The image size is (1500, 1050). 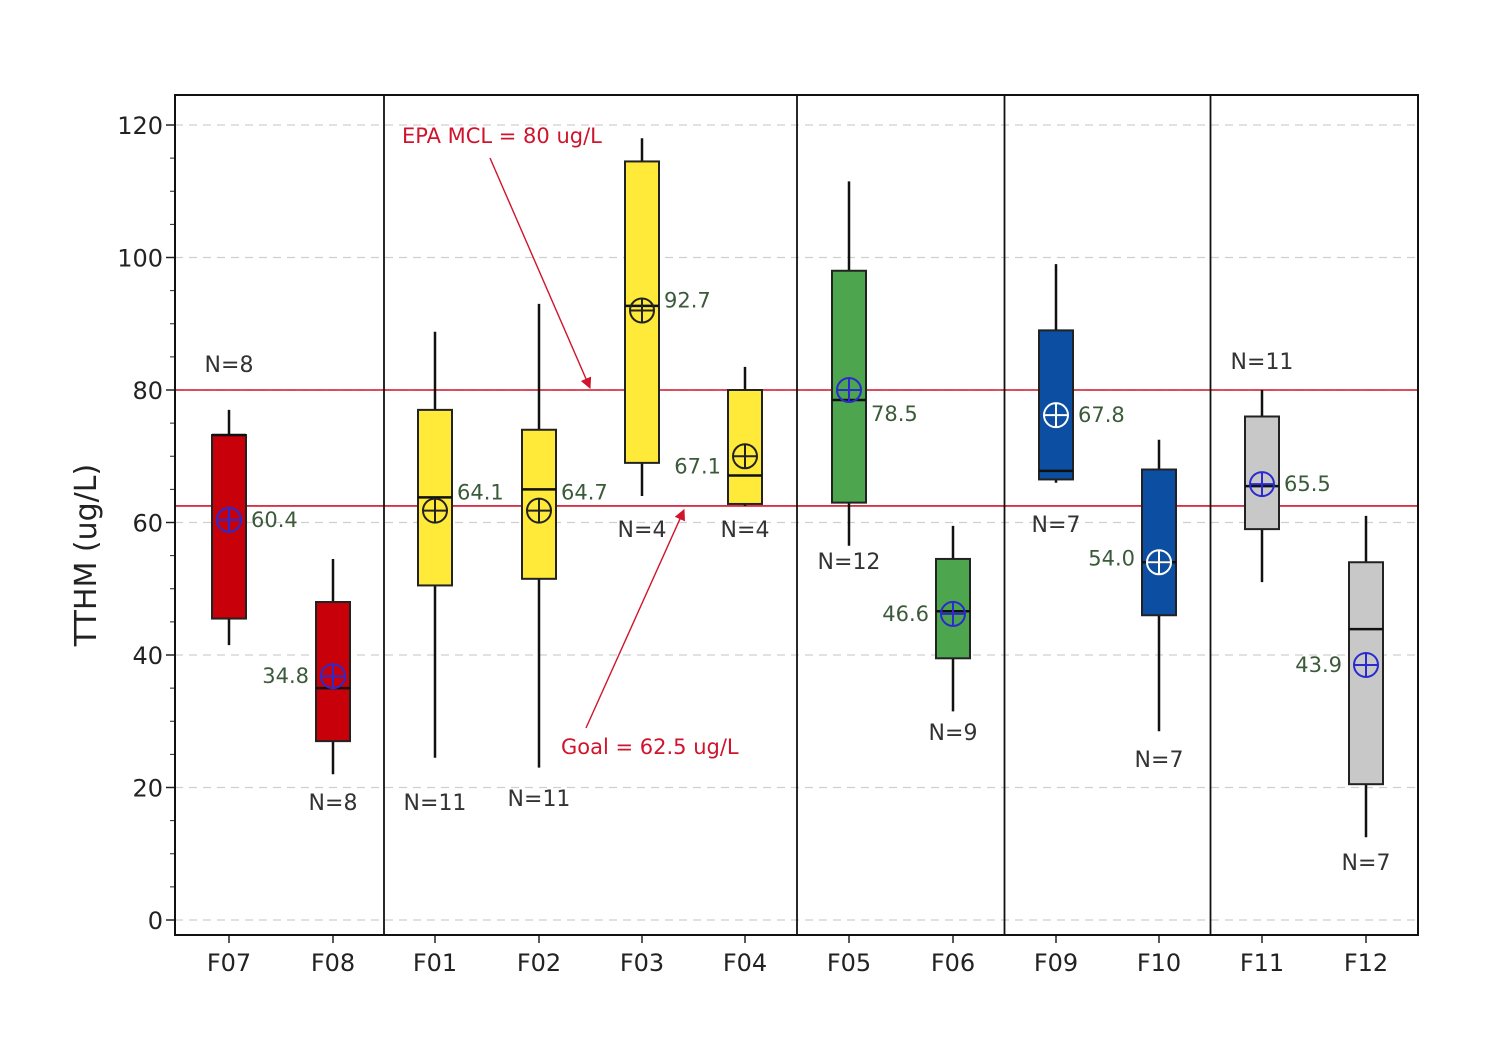 What do you see at coordinates (229, 365) in the screenshot?
I see `n-label-f07: N=8` at bounding box center [229, 365].